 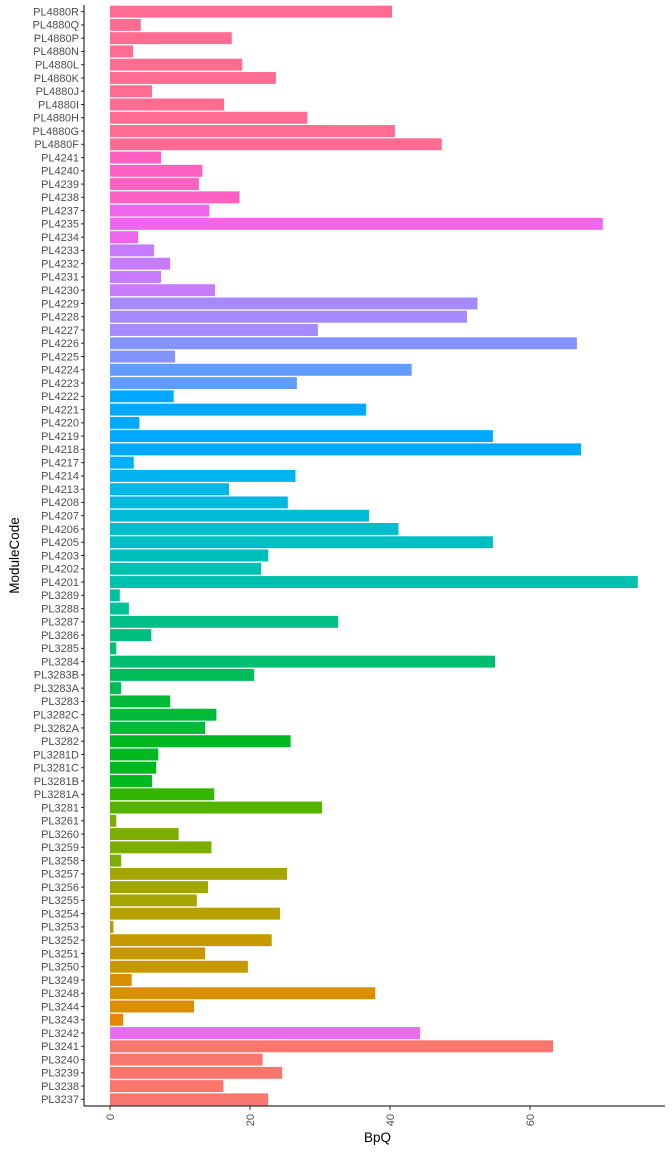 I want to click on y-tick-label: PL3288, so click(x=60, y=609).